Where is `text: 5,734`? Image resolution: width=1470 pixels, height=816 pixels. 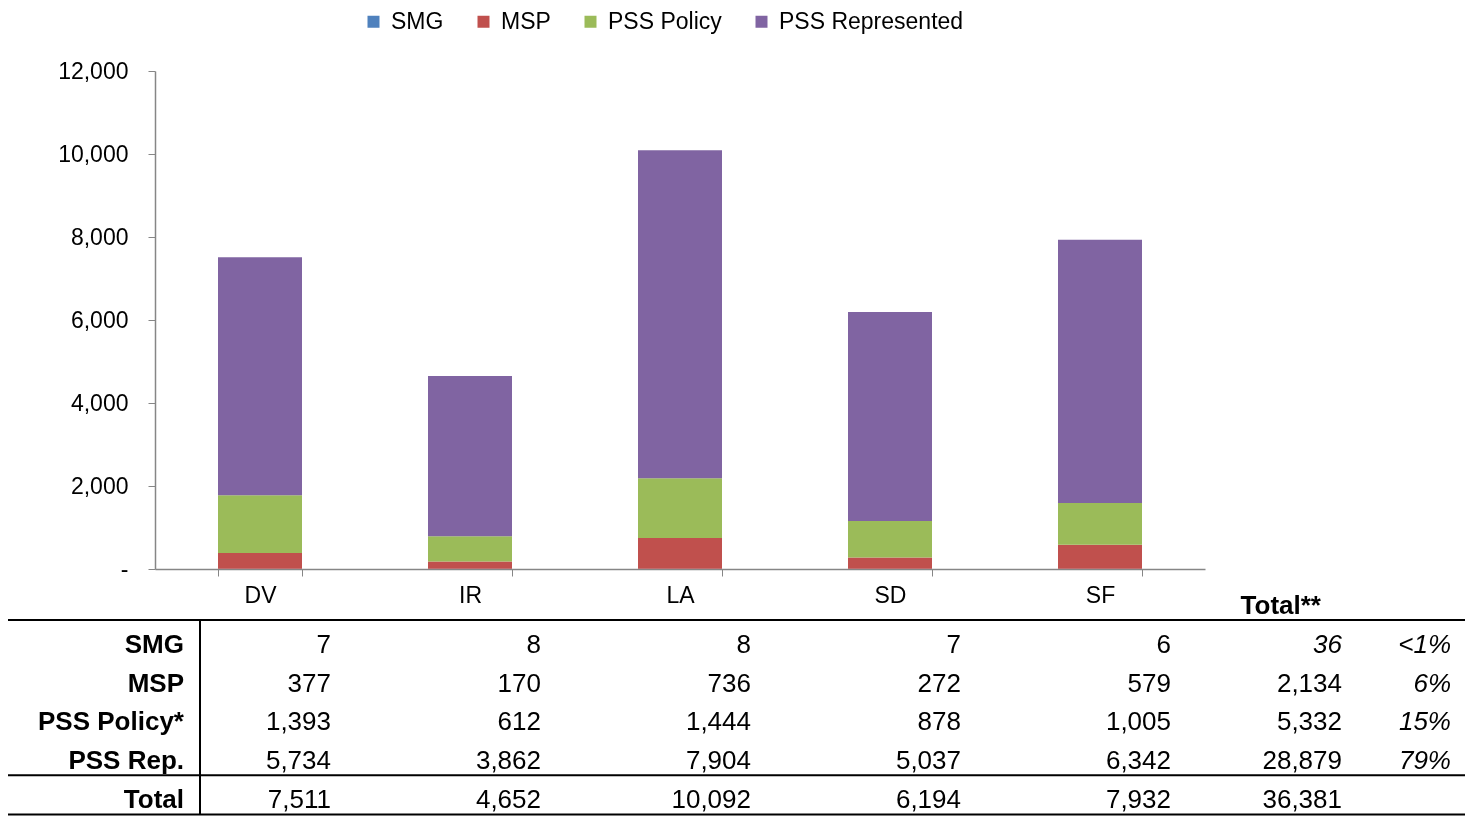
text: 5,734 is located at coordinates (298, 760).